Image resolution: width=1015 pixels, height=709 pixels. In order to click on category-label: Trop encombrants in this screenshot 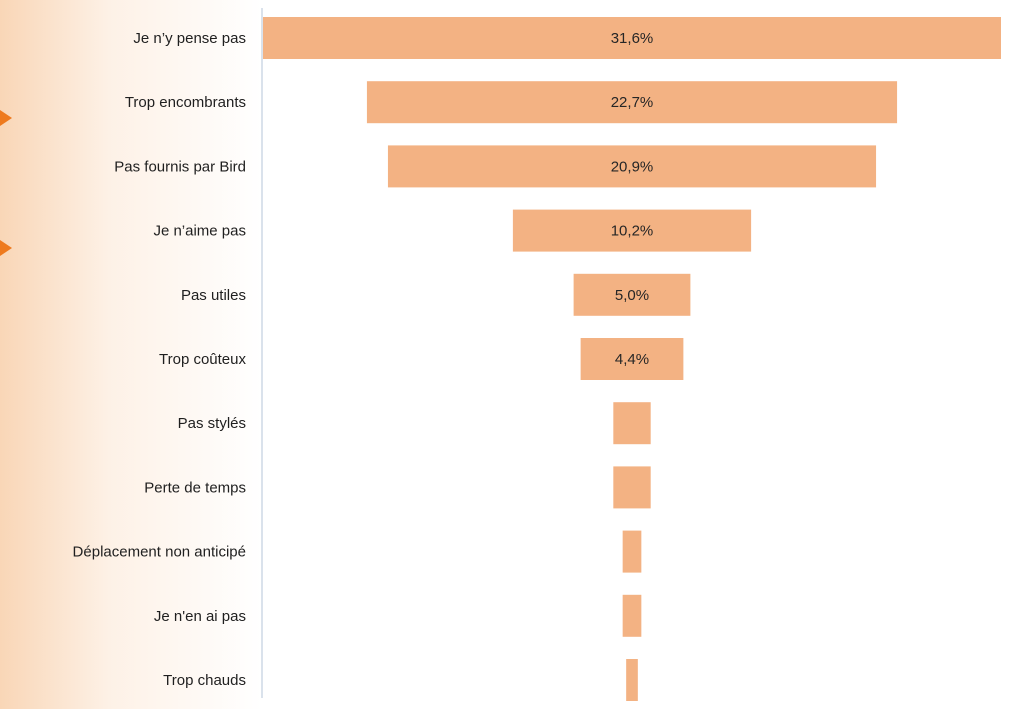, I will do `click(185, 102)`.